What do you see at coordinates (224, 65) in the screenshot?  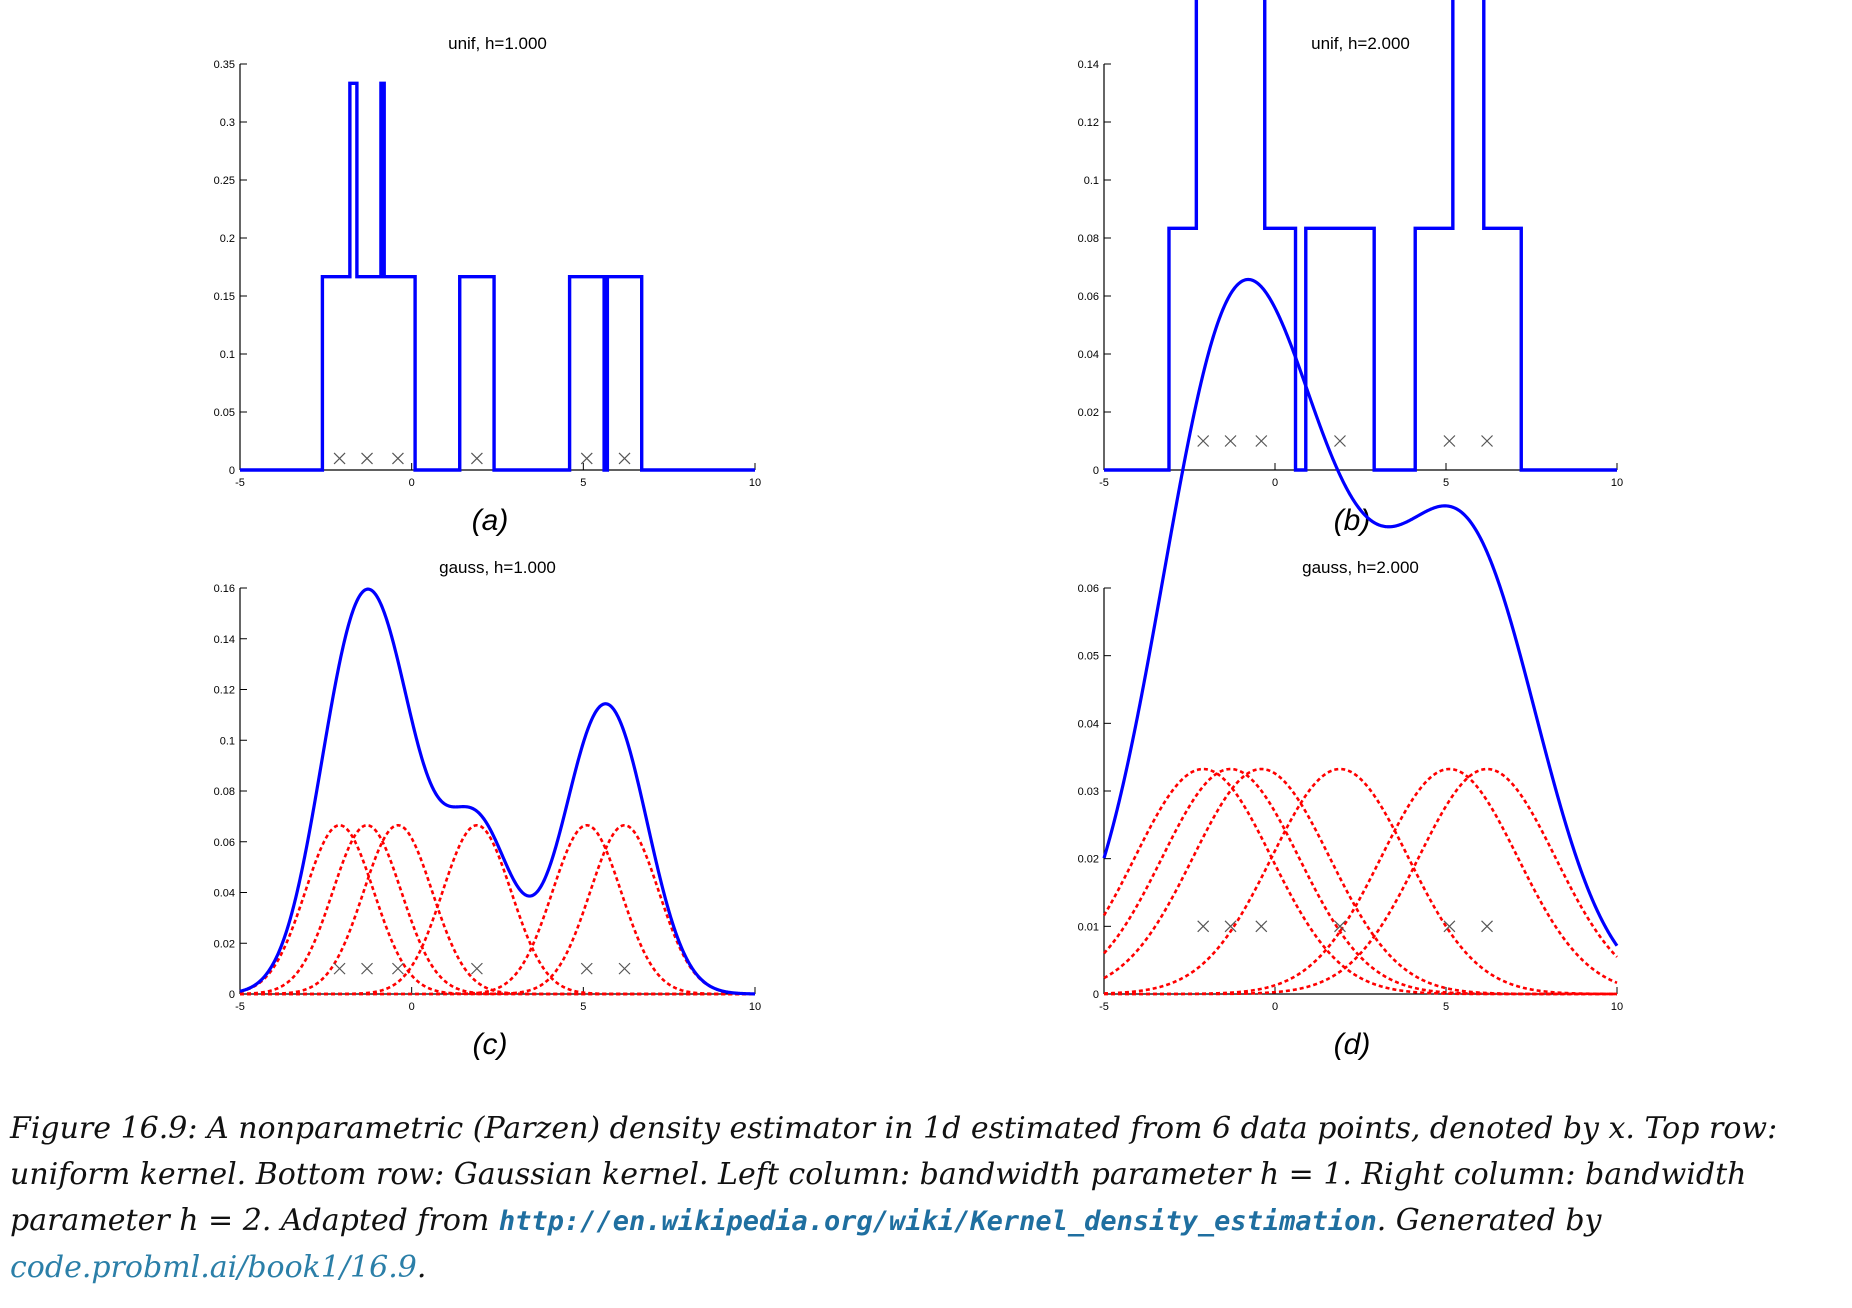 I see `y-tick-label: 0.35` at bounding box center [224, 65].